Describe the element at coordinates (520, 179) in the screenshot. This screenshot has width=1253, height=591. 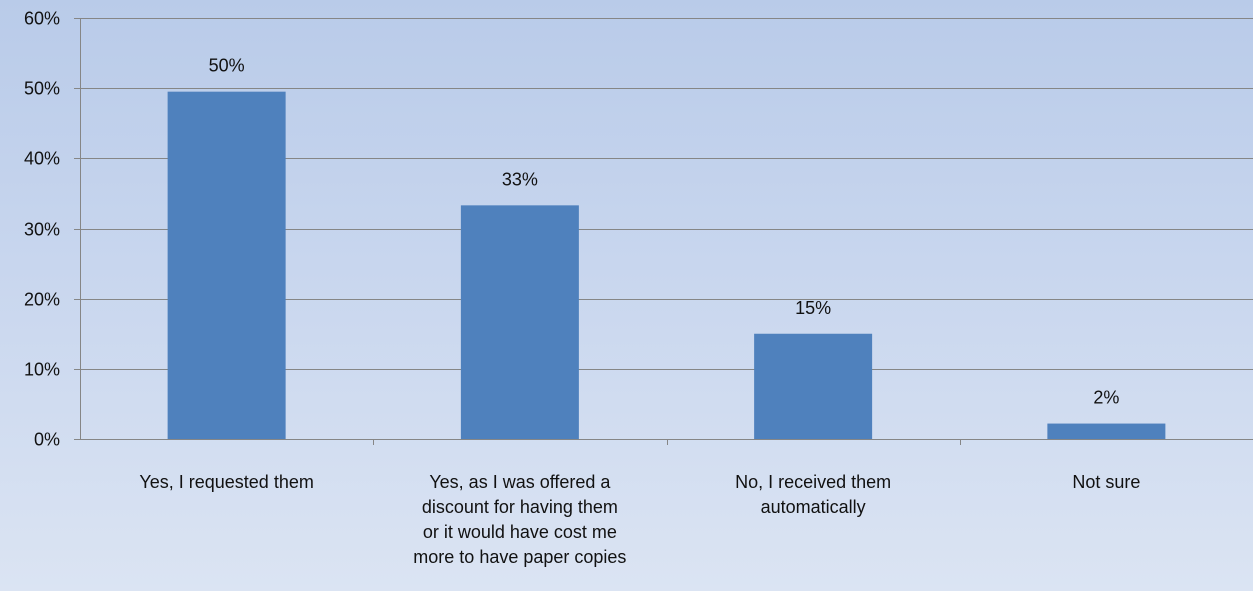
I see `data-label: 33%` at that location.